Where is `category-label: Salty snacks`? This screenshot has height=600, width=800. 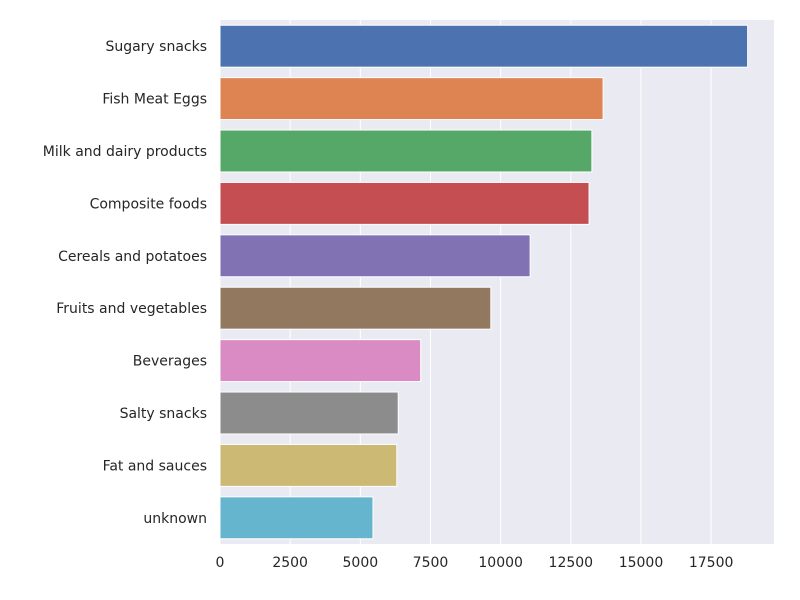 category-label: Salty snacks is located at coordinates (163, 414).